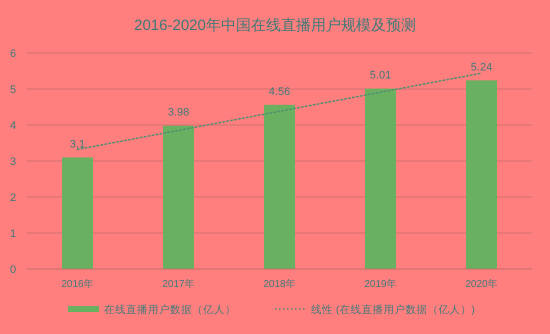 This screenshot has height=334, width=550. I want to click on data-label: 5.24, so click(481, 67).